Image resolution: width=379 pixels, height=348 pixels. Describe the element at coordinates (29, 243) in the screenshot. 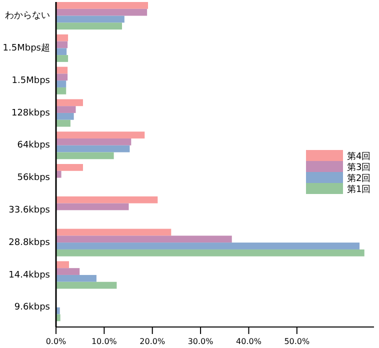

I see `y-tick-label: 28.8kbps` at that location.